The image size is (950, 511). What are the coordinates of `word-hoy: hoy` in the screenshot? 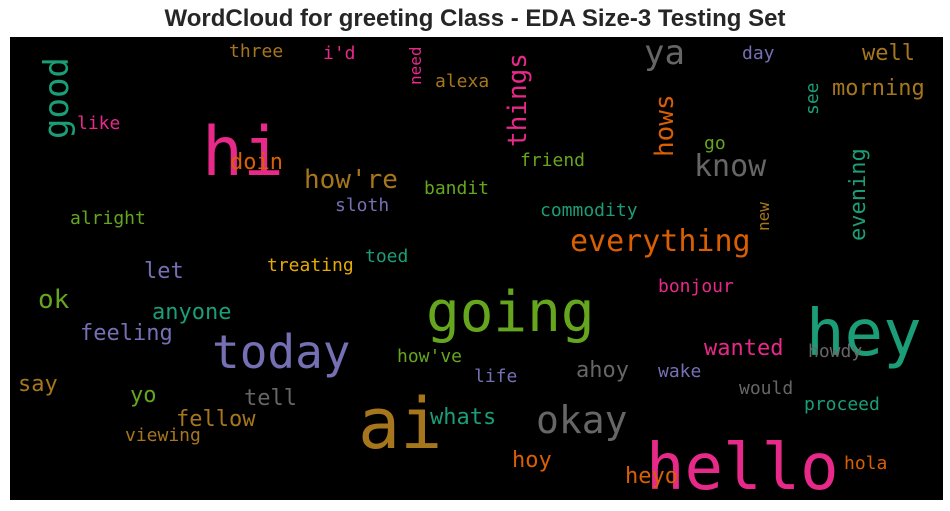 It's located at (532, 460).